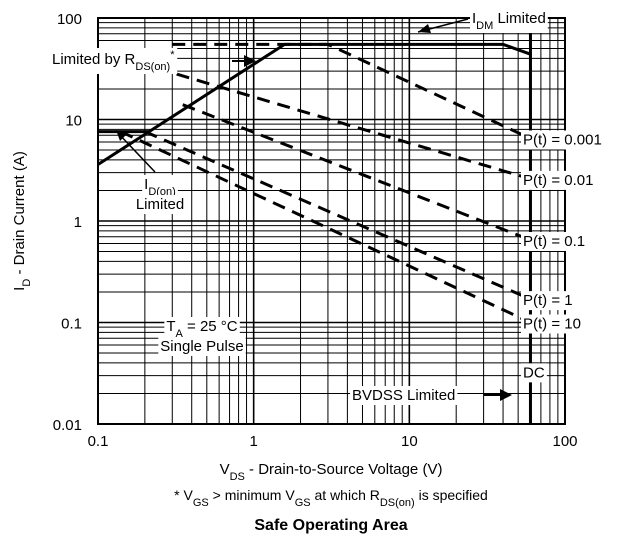 The height and width of the screenshot is (543, 633). I want to click on curve-label: P(t) = 0.1, so click(554, 241).